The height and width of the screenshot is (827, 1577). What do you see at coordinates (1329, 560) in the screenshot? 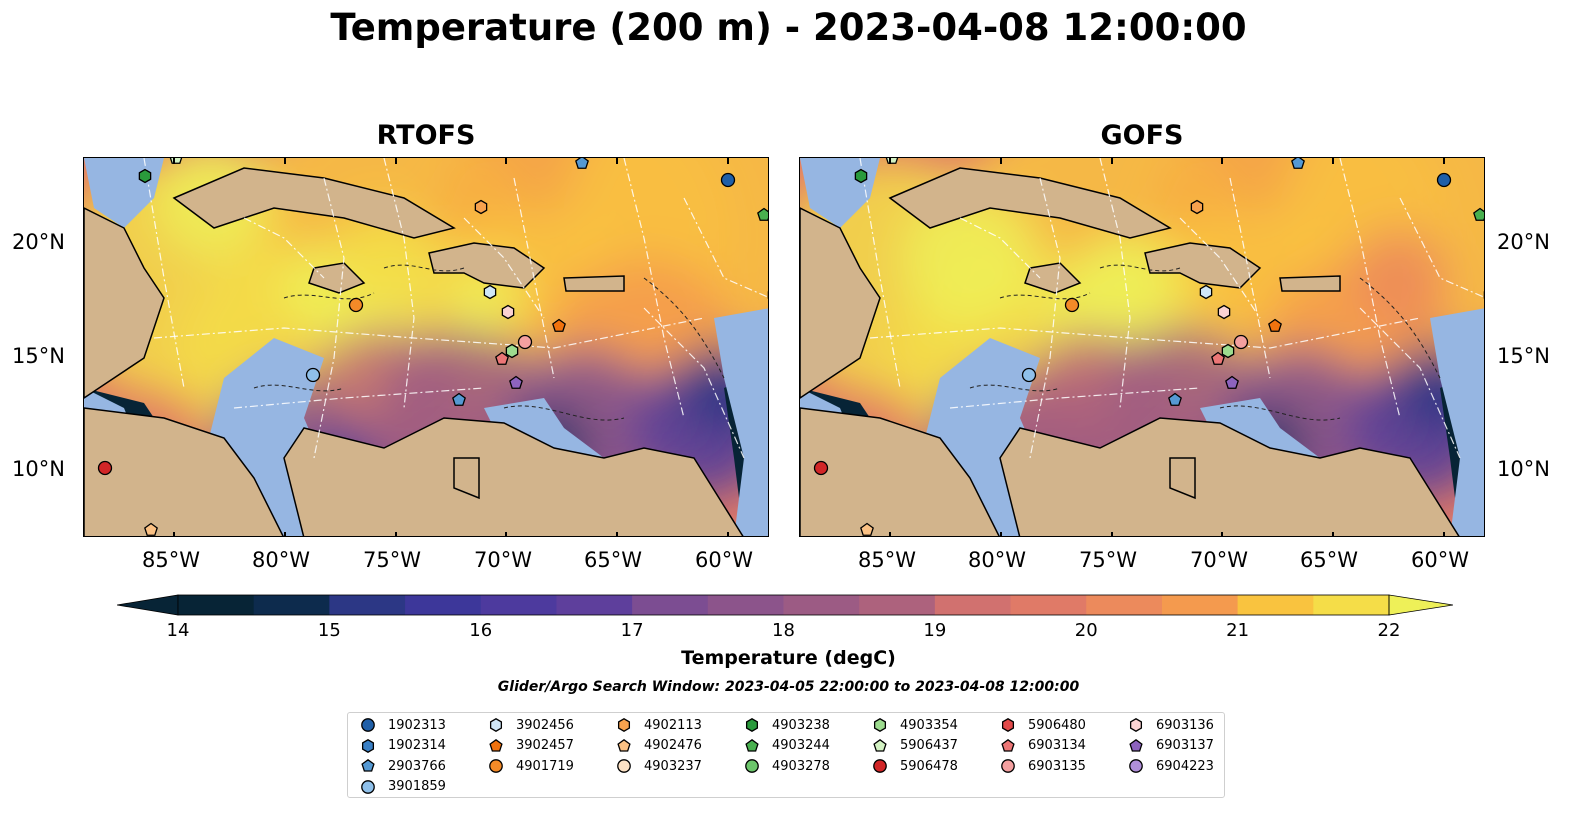
I see `lon-label-65w-right: 65°W` at bounding box center [1329, 560].